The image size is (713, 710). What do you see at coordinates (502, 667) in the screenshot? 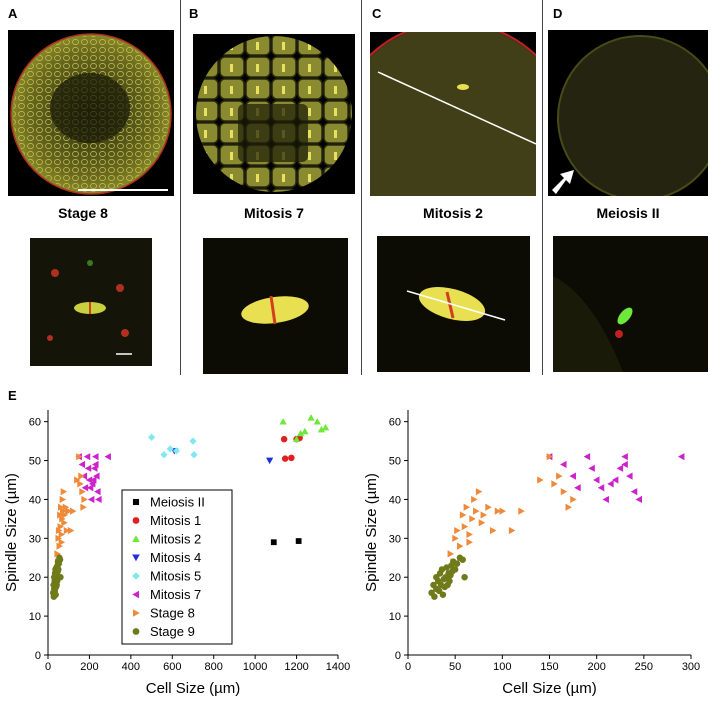
I see `x-tick-label: 100` at bounding box center [502, 667].